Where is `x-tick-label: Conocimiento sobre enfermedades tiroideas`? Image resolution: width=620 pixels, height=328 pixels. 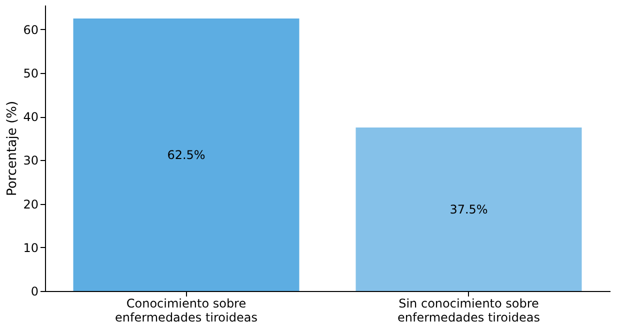 x-tick-label: Conocimiento sobre enfermedades tiroideas is located at coordinates (186, 310).